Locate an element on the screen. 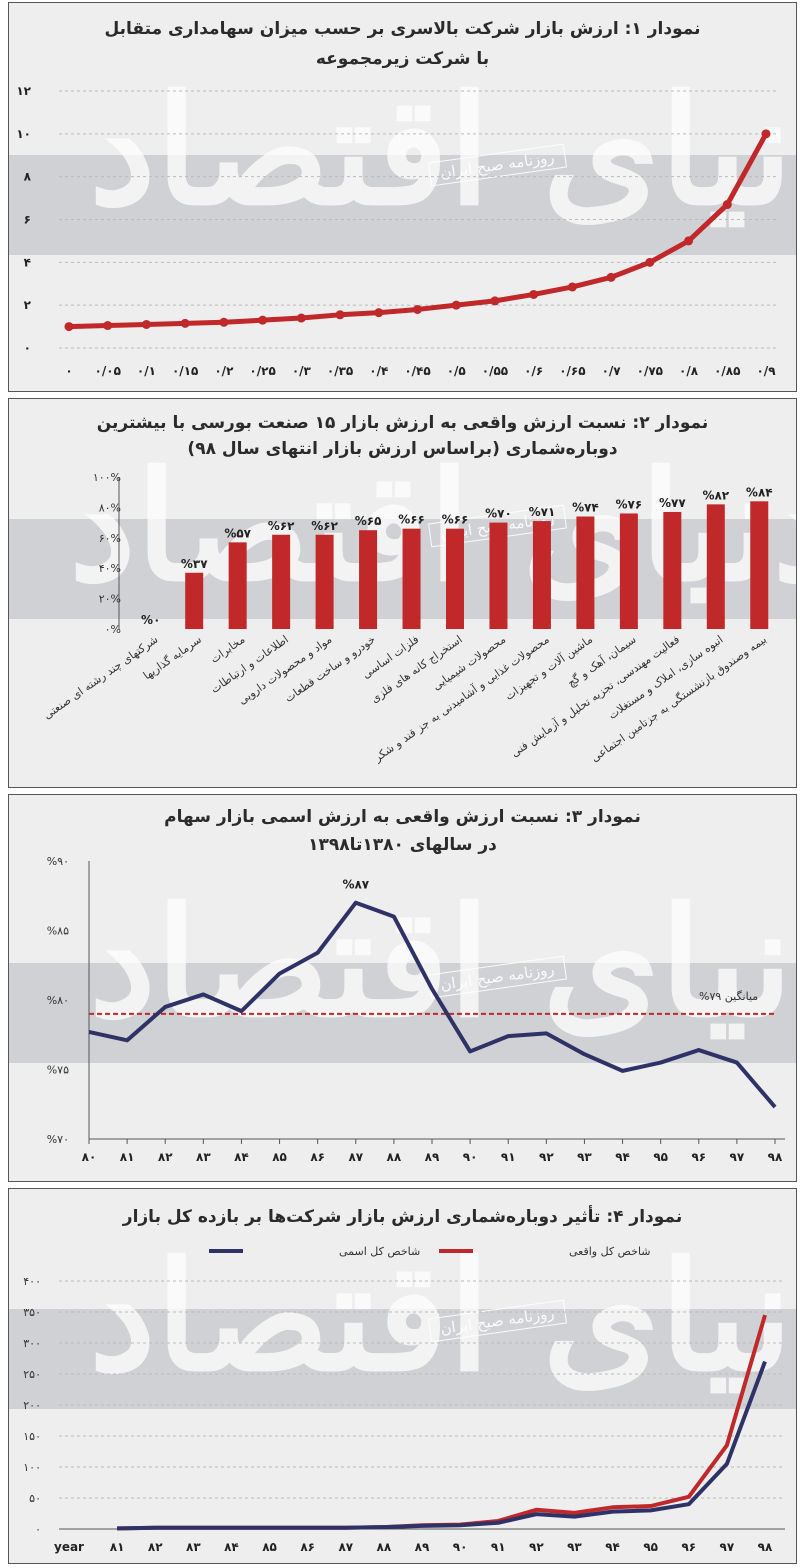  legend-label: شاخص کل اسمی is located at coordinates (379, 1251).